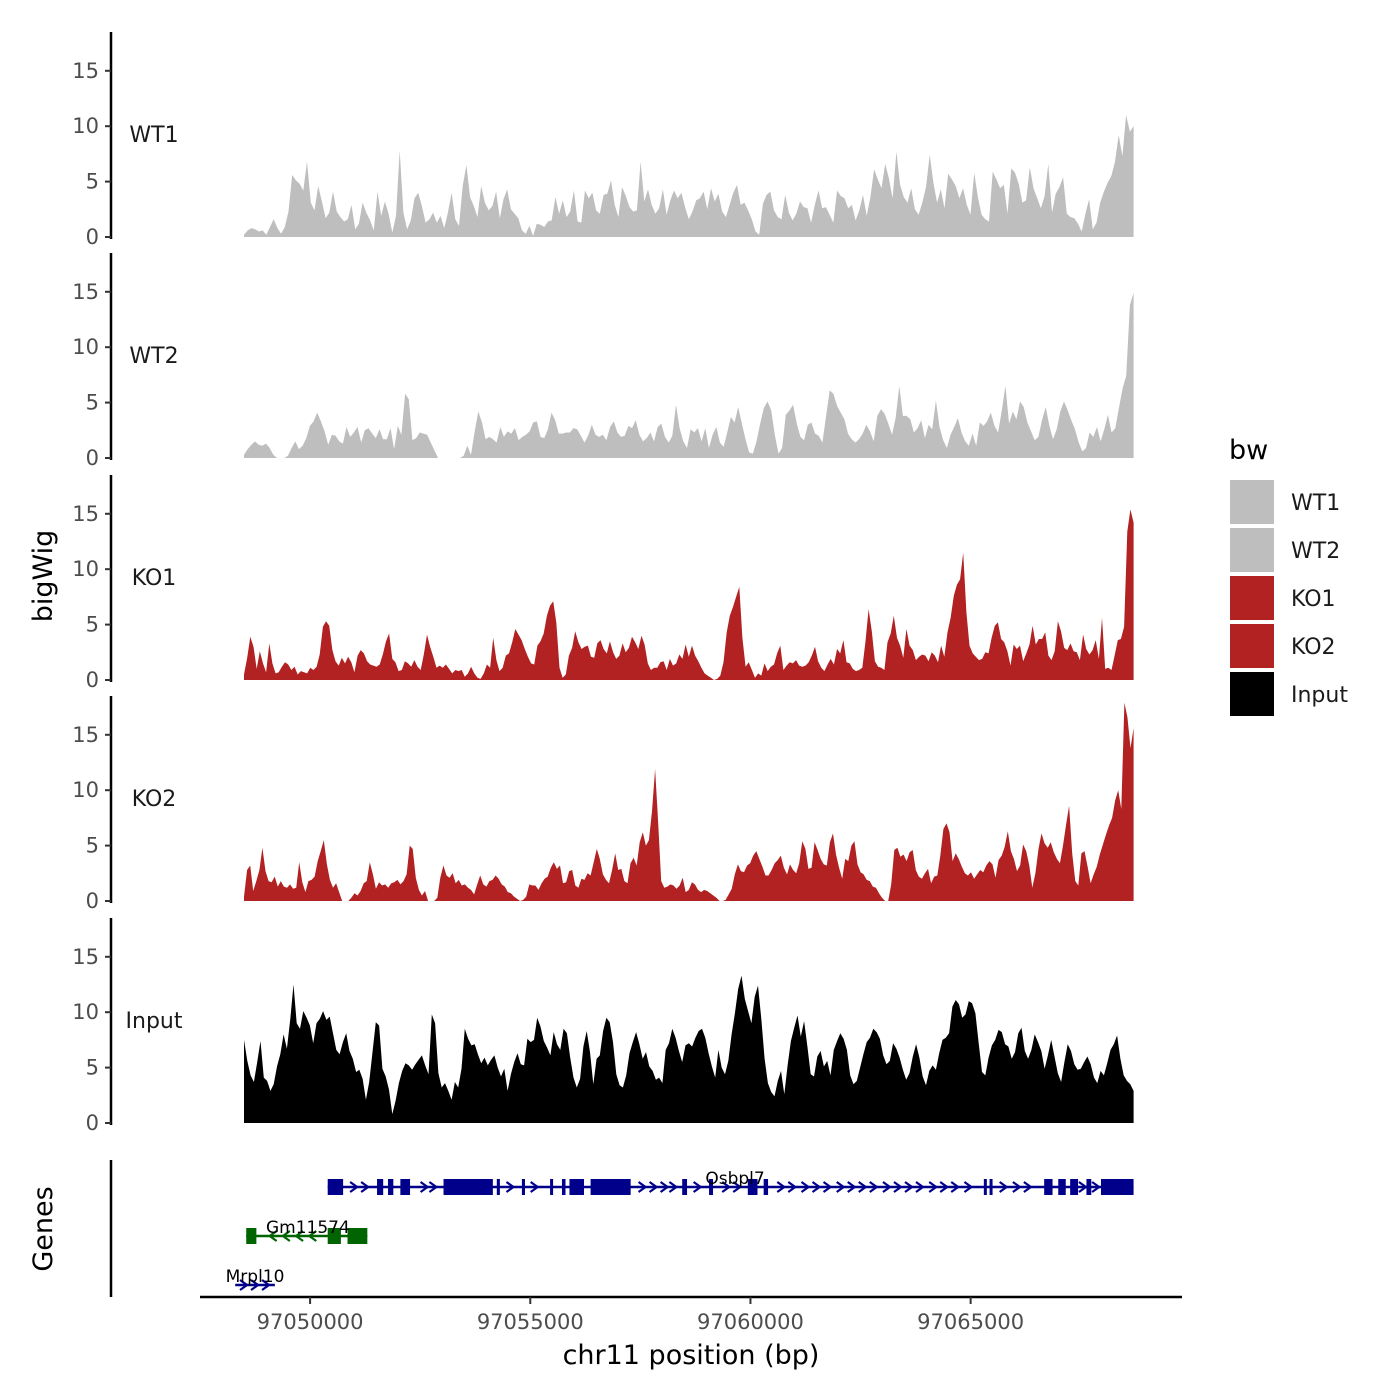  I want to click on y-axis-title-genes: Genes, so click(43, 1228).